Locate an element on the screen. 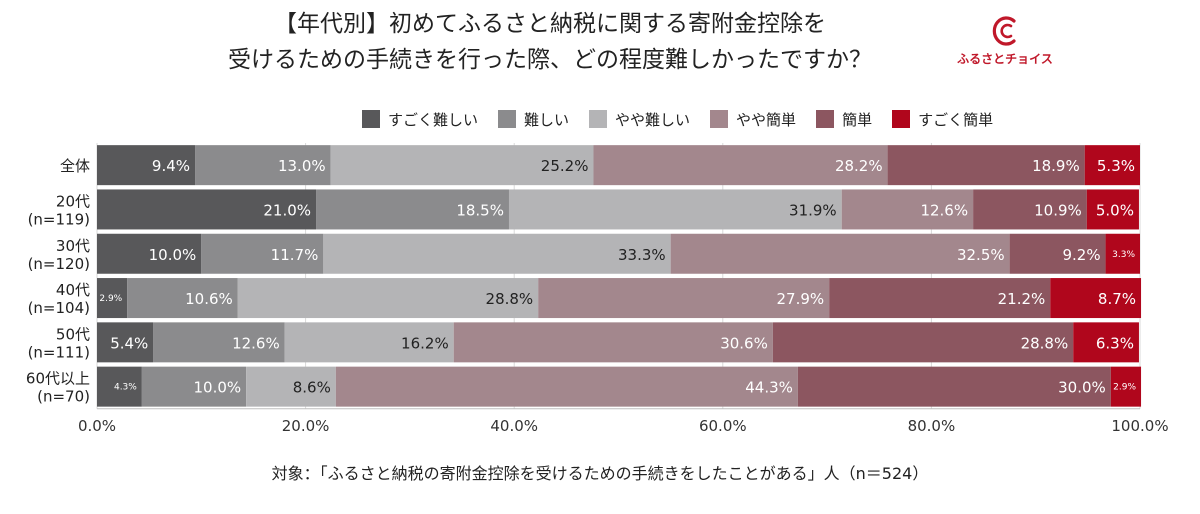 The width and height of the screenshot is (1200, 514). legend-label: すごく難しい is located at coordinates (433, 119).